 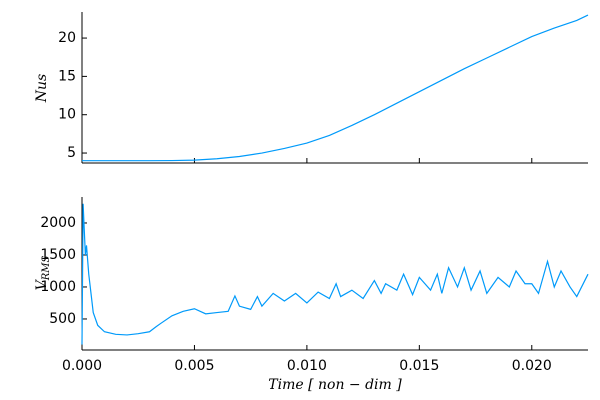 What do you see at coordinates (67, 115) in the screenshot?
I see `y-tick-label: 10` at bounding box center [67, 115].